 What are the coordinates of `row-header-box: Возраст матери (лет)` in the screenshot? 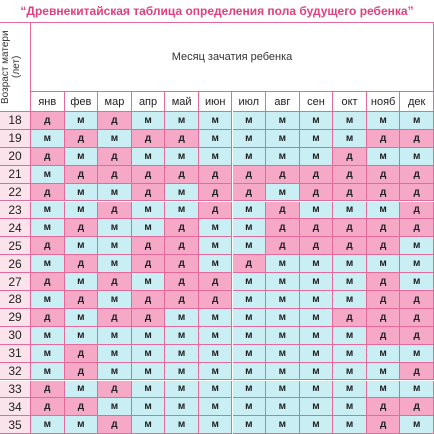 It's located at (15, 67).